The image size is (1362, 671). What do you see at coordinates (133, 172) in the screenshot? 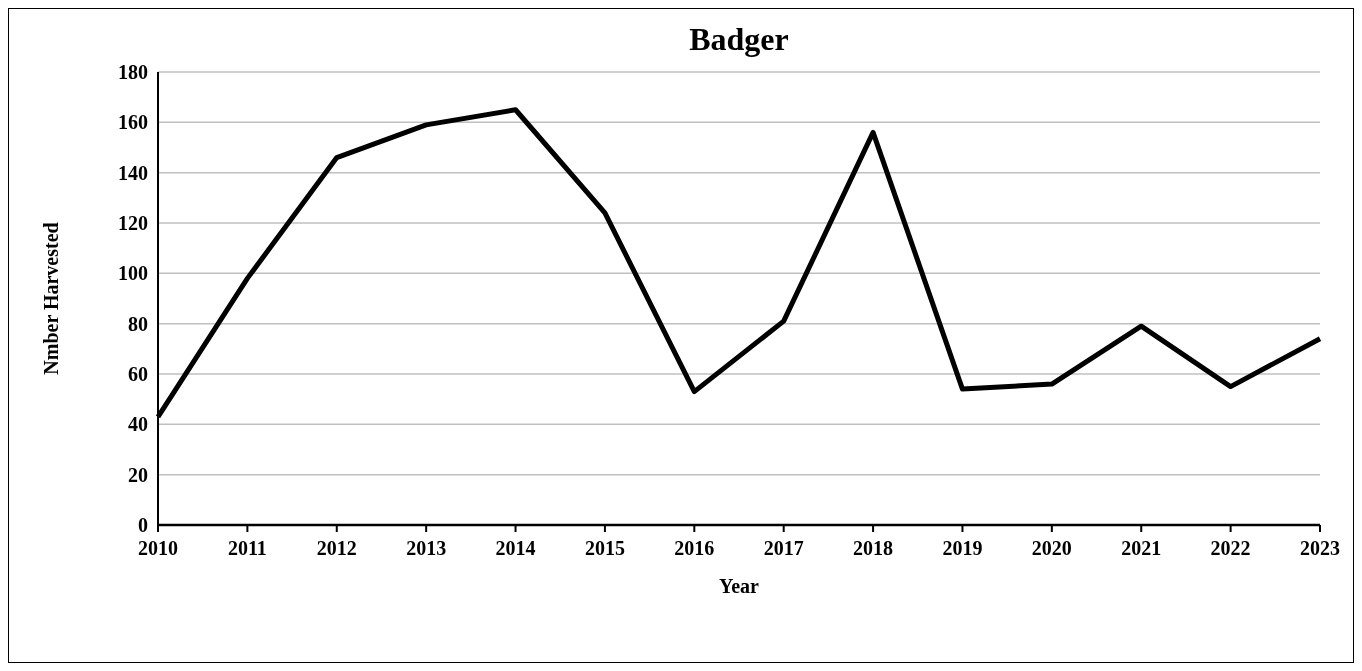
I see `y-tick-label: 140` at bounding box center [133, 172].